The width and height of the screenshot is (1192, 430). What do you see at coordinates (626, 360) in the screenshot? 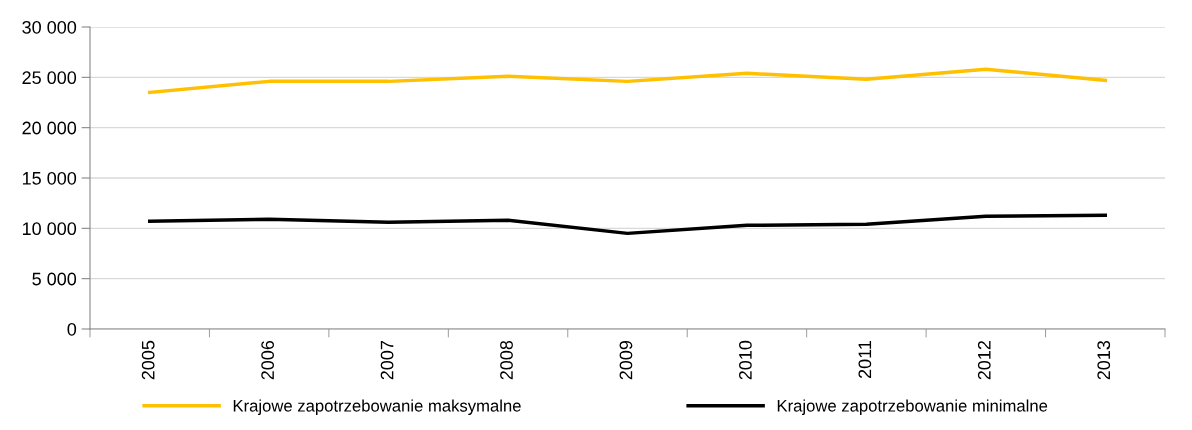
I see `x-tick-label: 2009` at bounding box center [626, 360].